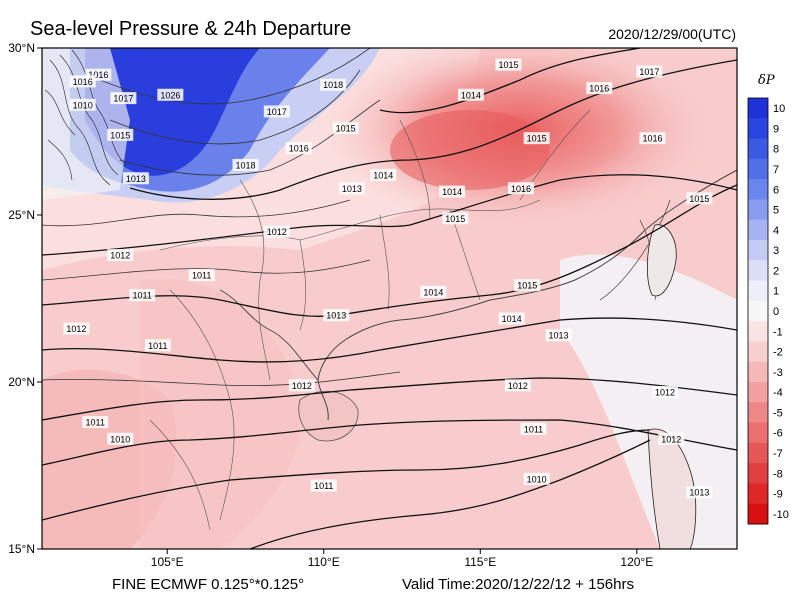  What do you see at coordinates (672, 34) in the screenshot?
I see `timestamp: 2020/12/29/00(UTC)` at bounding box center [672, 34].